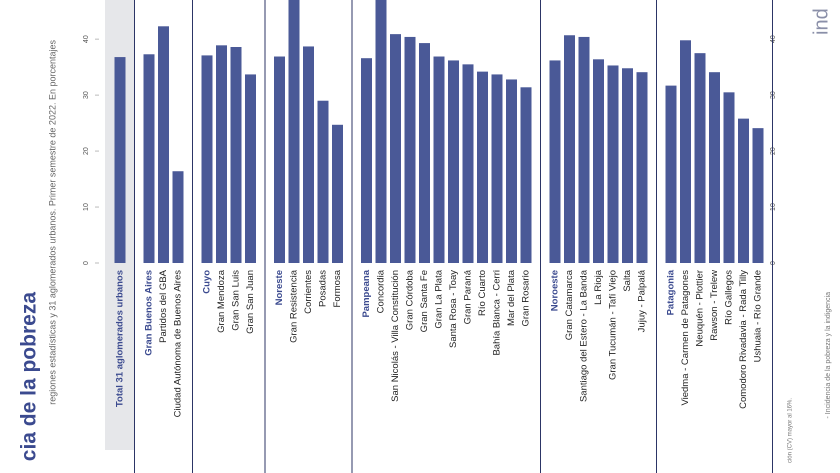  I want to click on group-label: Cuyo, so click(207, 282).